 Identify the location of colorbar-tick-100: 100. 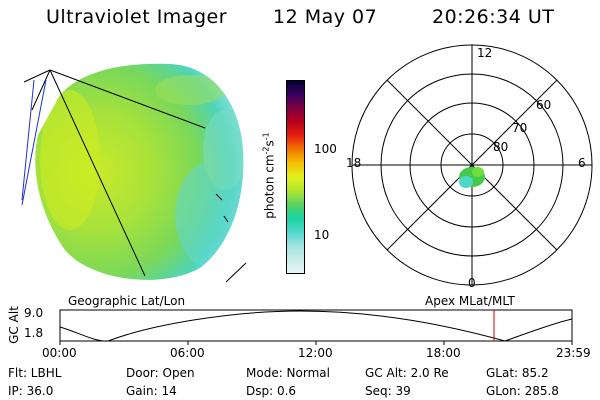
(325, 149).